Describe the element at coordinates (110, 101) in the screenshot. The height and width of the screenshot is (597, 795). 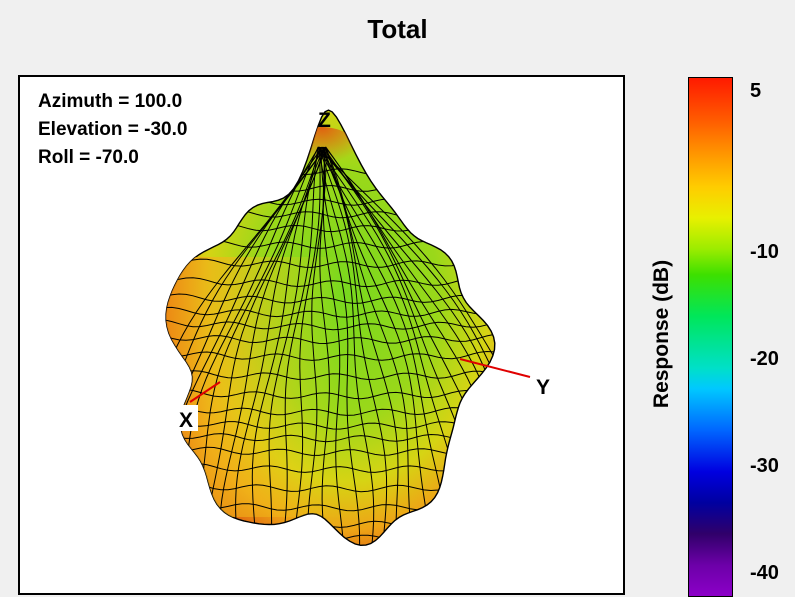
I see `azimuth-readout: Azimuth = 100.0` at that location.